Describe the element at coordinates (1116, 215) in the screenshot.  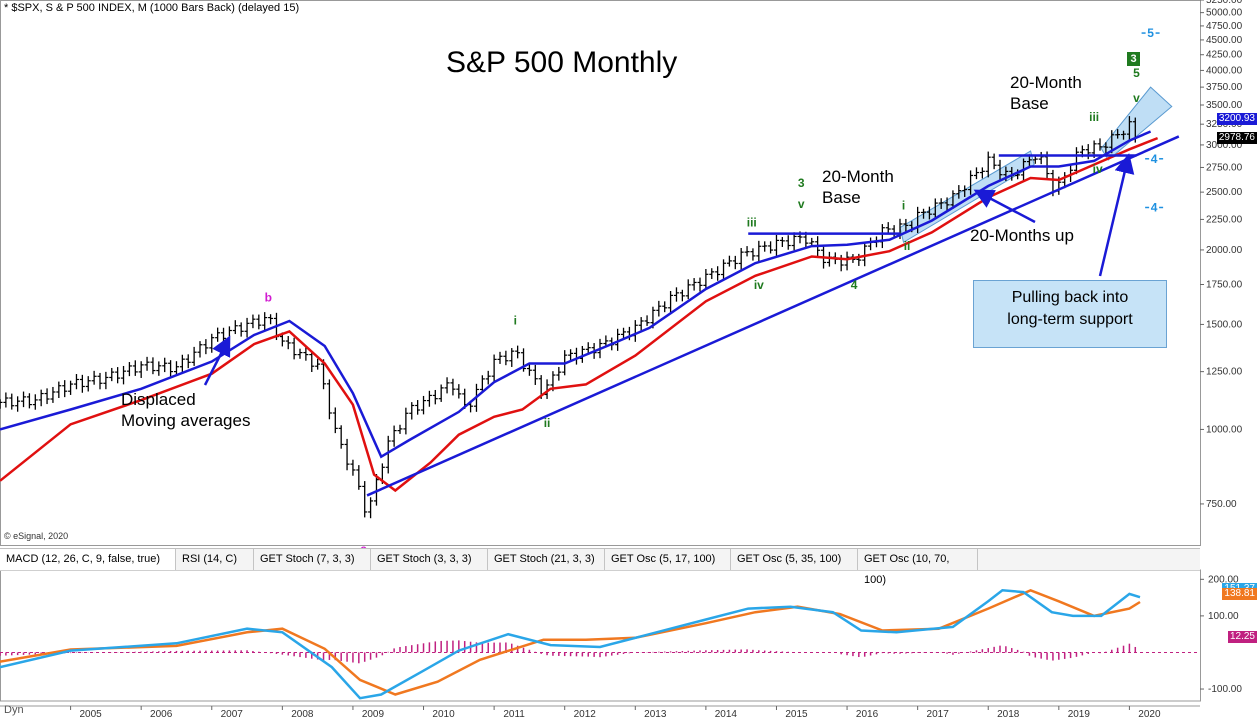
I see `arrow-support` at that location.